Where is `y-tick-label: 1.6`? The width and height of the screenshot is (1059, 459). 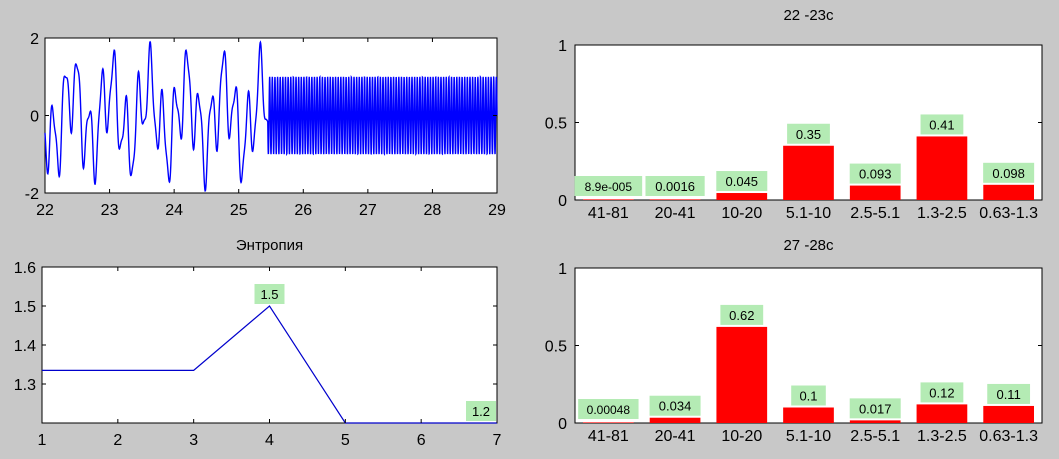
y-tick-label: 1.6 is located at coordinates (25, 268).